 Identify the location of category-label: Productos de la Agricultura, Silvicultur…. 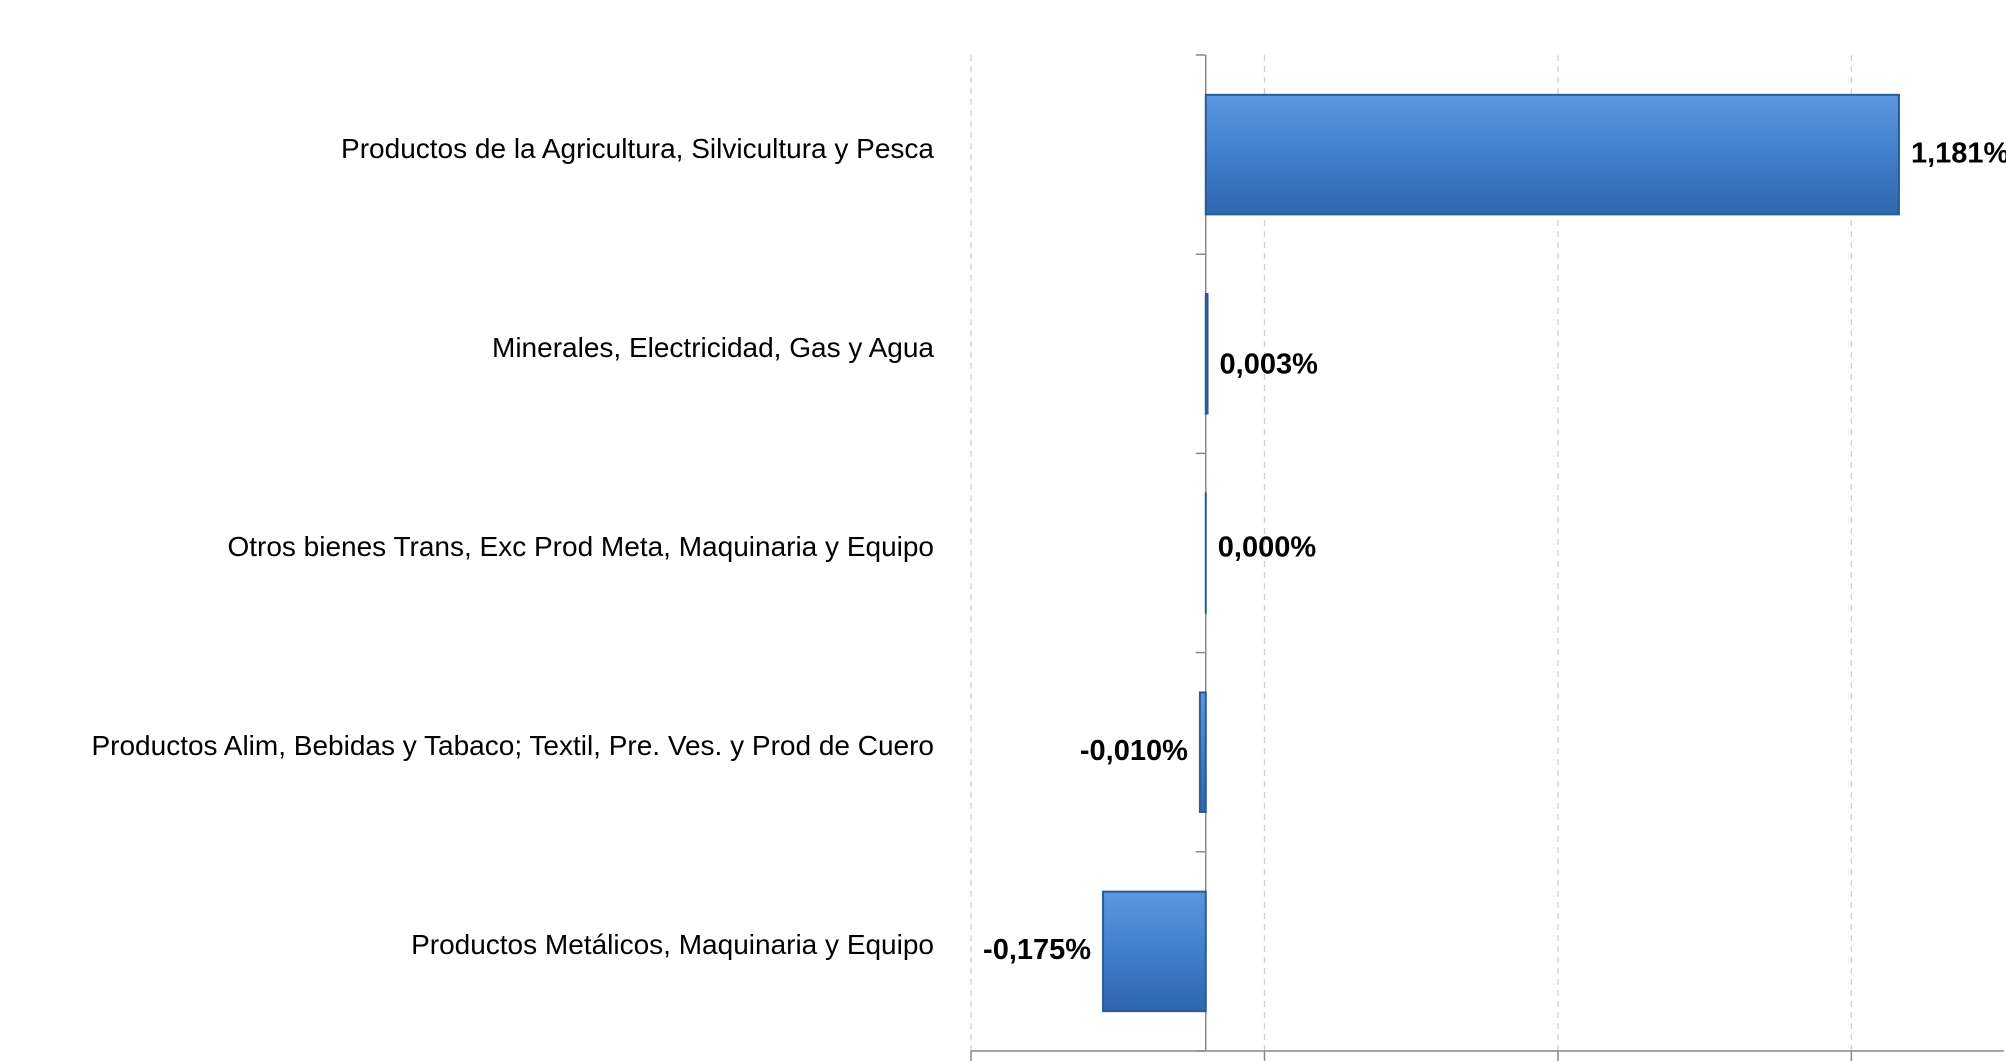
(637, 148).